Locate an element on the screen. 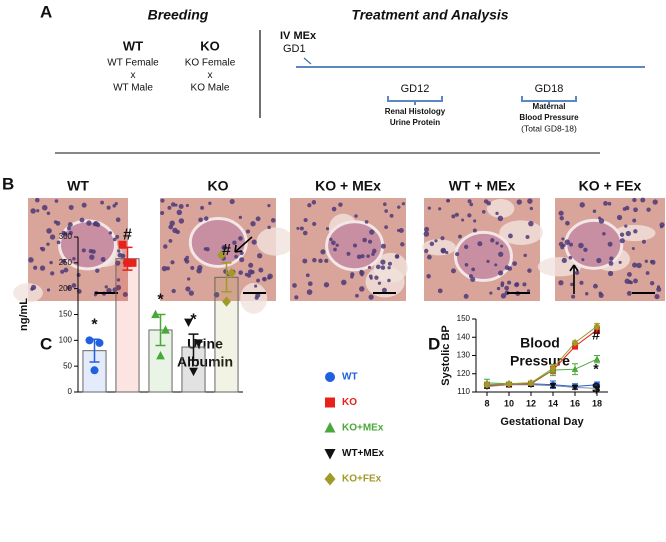 The height and width of the screenshot is (542, 666). panel-label: B is located at coordinates (8, 183).